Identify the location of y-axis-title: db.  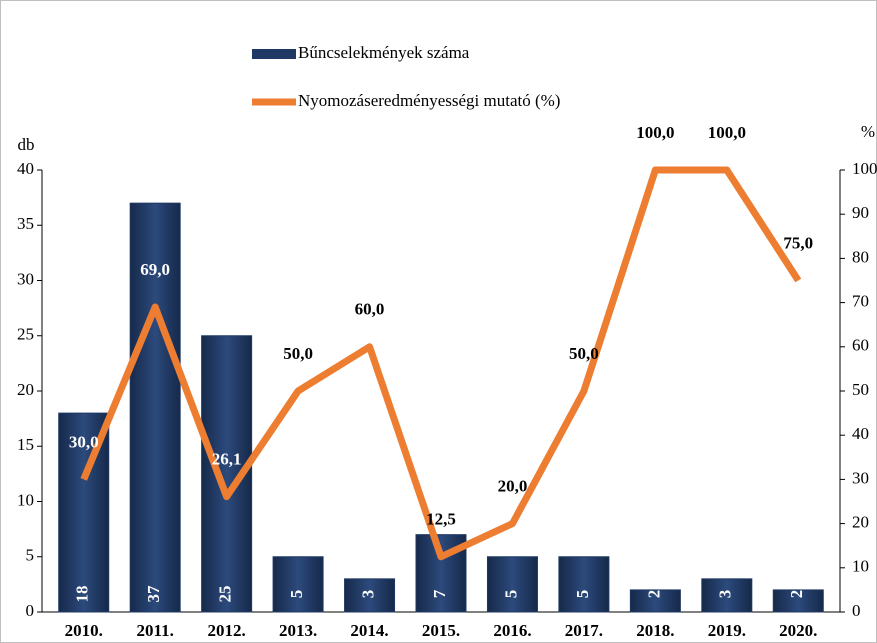
(26, 144).